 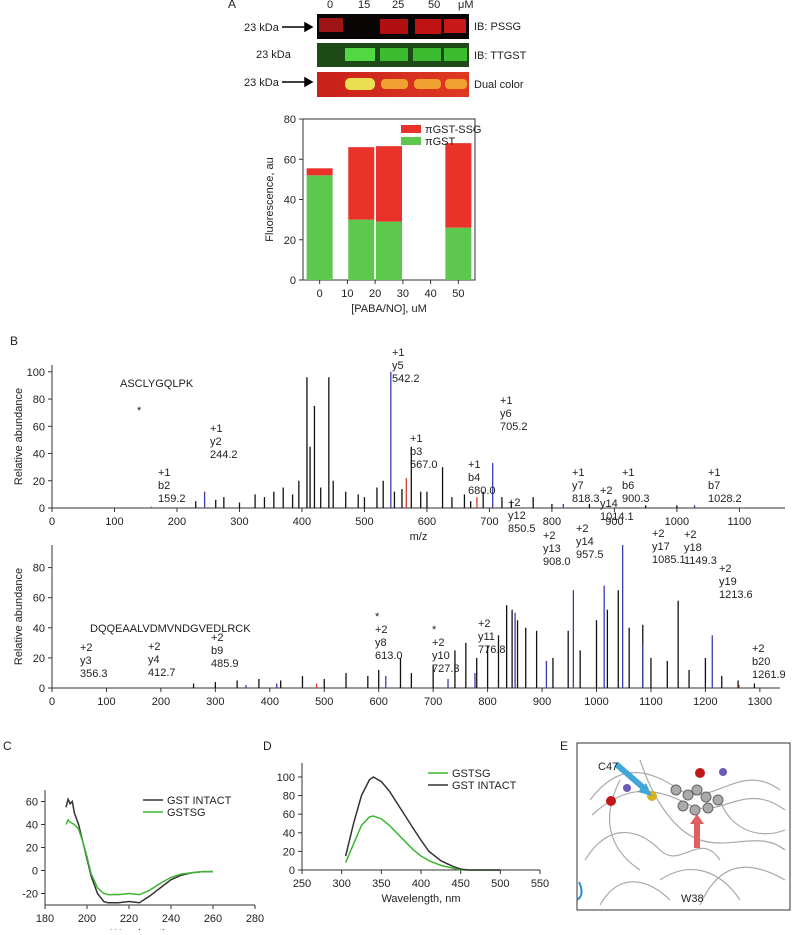 What do you see at coordinates (540, 884) in the screenshot?
I see `x-tick-label: 550` at bounding box center [540, 884].